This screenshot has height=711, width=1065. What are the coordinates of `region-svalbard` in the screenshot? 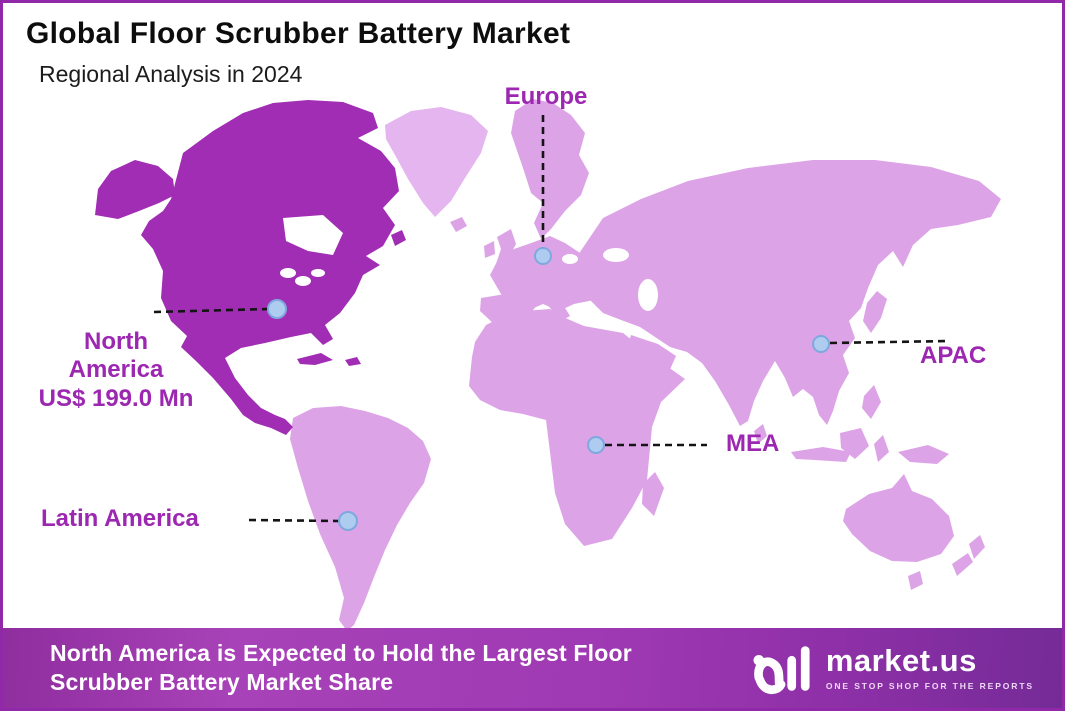 It's located at (563, 127).